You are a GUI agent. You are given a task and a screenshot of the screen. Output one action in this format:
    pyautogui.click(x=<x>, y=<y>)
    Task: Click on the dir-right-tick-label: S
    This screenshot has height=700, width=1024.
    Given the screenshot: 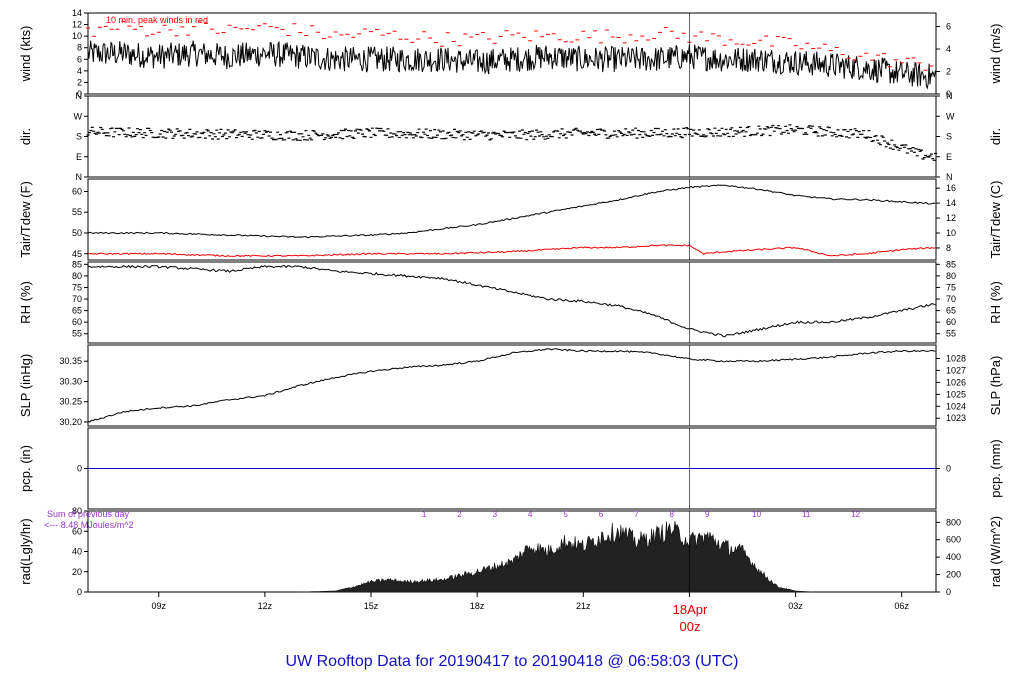 What is the action you would take?
    pyautogui.click(x=949, y=137)
    